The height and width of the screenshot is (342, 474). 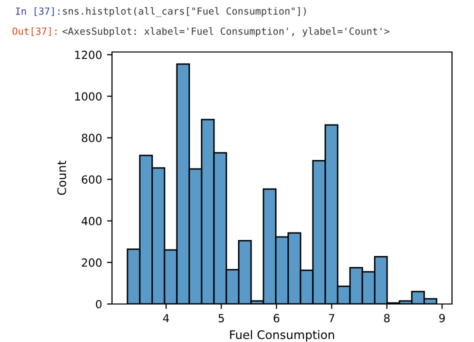 I want to click on text: sns.histplot(all_cars["Fuel Consumption"]), so click(x=184, y=12).